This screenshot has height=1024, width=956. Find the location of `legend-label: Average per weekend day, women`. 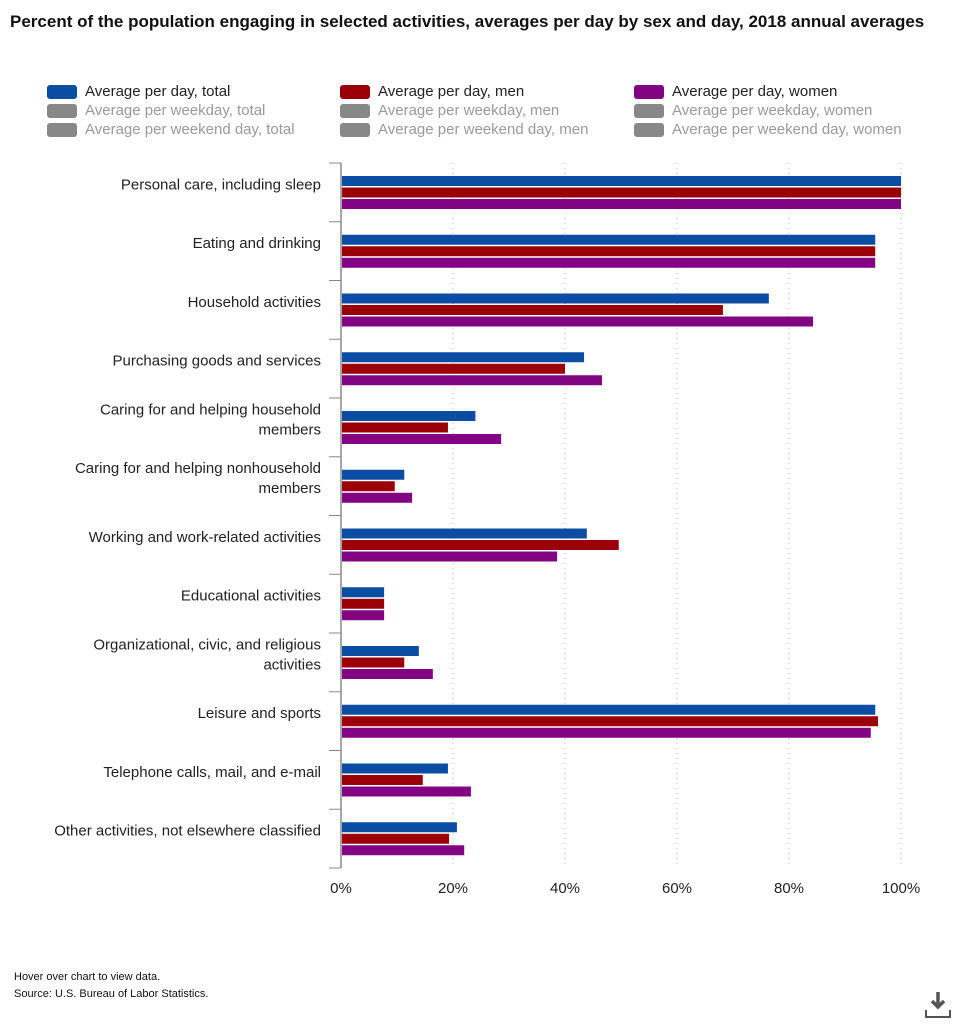

legend-label: Average per weekend day, women is located at coordinates (787, 129).